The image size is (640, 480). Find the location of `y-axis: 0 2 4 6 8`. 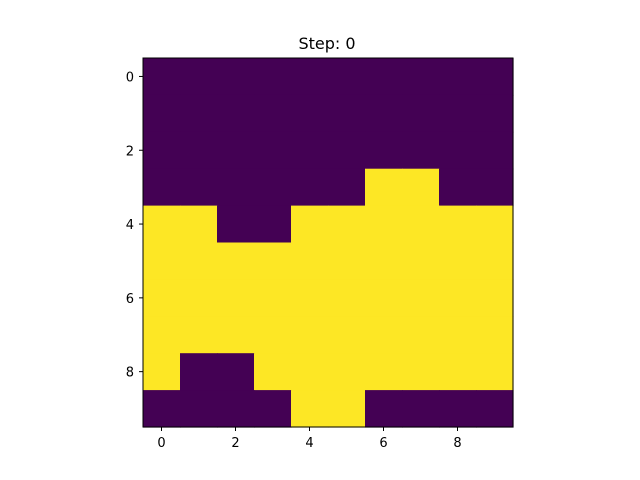

y-axis: 0 2 4 6 8 is located at coordinates (134, 225).